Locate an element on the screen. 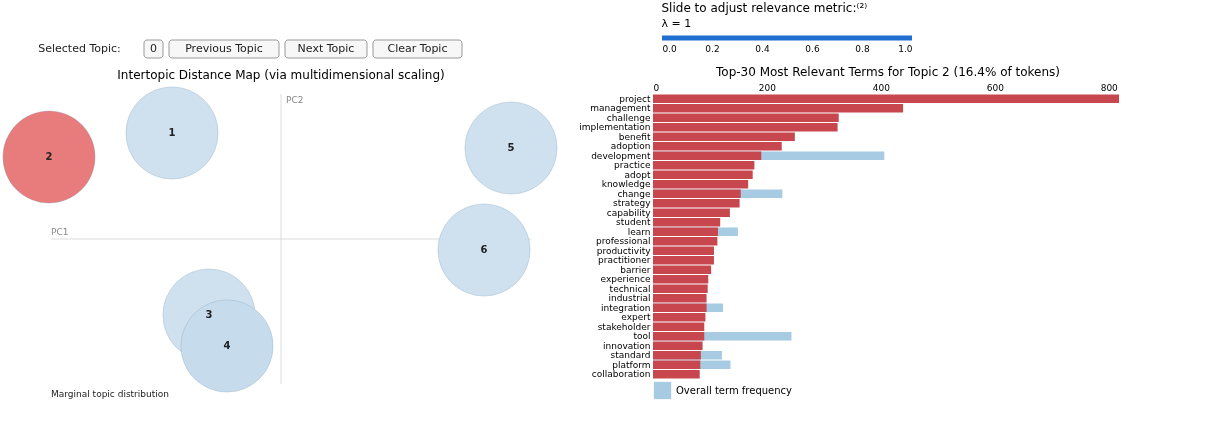  text: Selected Topic: is located at coordinates (79, 48).